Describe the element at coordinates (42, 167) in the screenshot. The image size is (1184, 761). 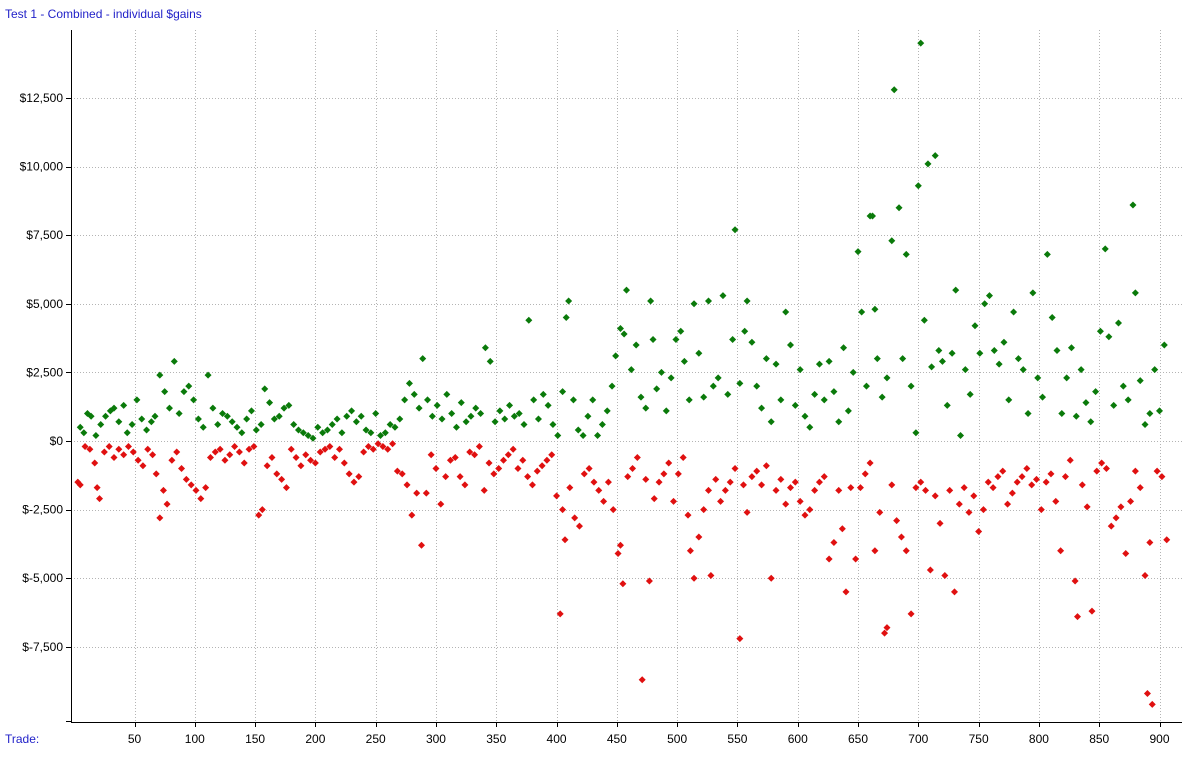
I see `y-tick-label: $10,000` at that location.